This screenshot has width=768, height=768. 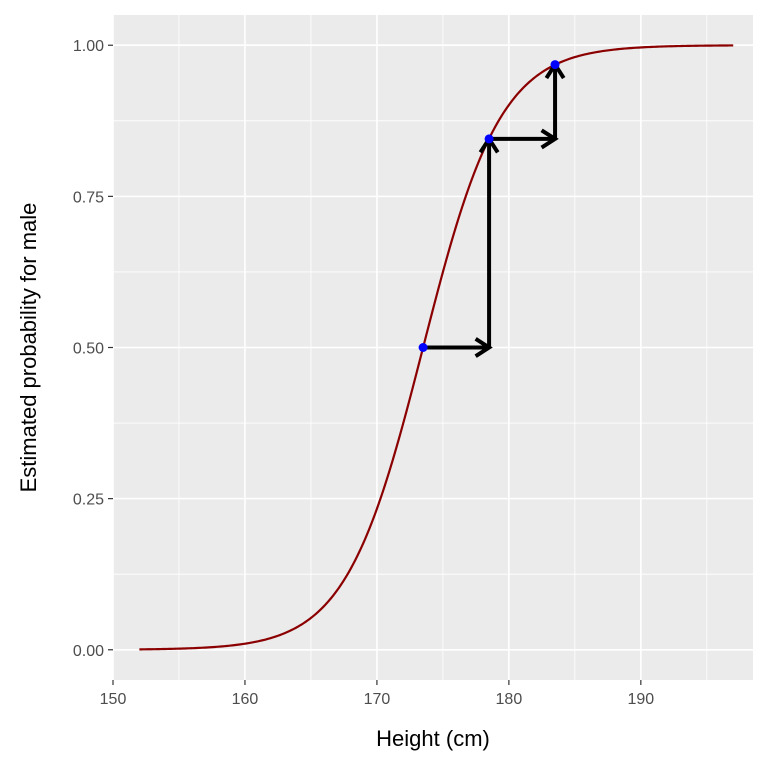 I want to click on x-axis: 150 160 170 180 190, so click(x=377, y=694).